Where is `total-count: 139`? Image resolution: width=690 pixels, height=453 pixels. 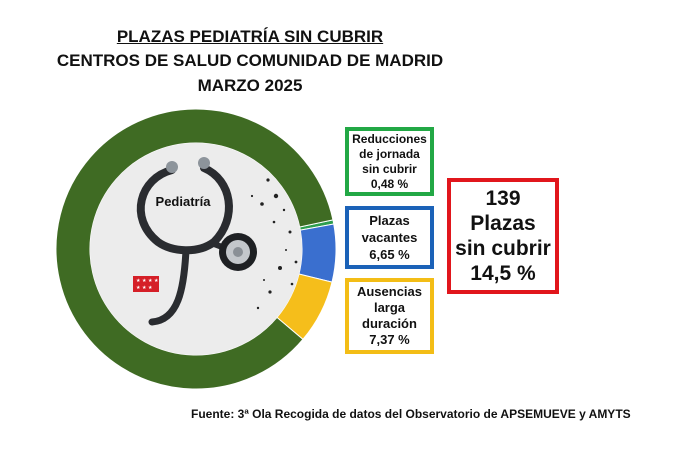
total-count: 139 is located at coordinates (503, 198).